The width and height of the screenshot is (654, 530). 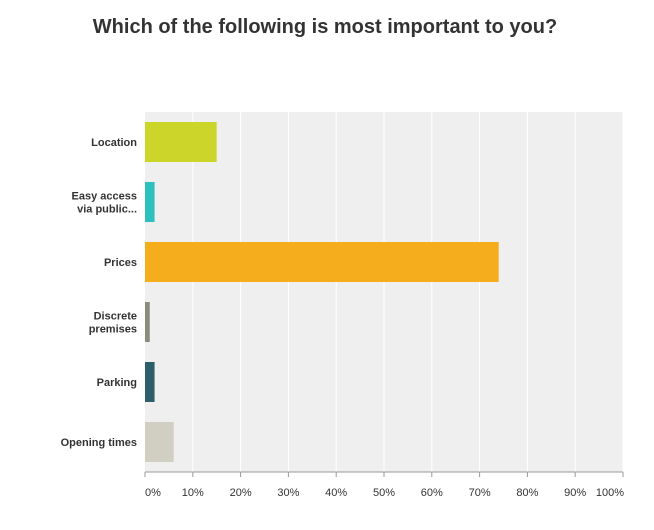 What do you see at coordinates (527, 493) in the screenshot?
I see `x-tick-label: 80%` at bounding box center [527, 493].